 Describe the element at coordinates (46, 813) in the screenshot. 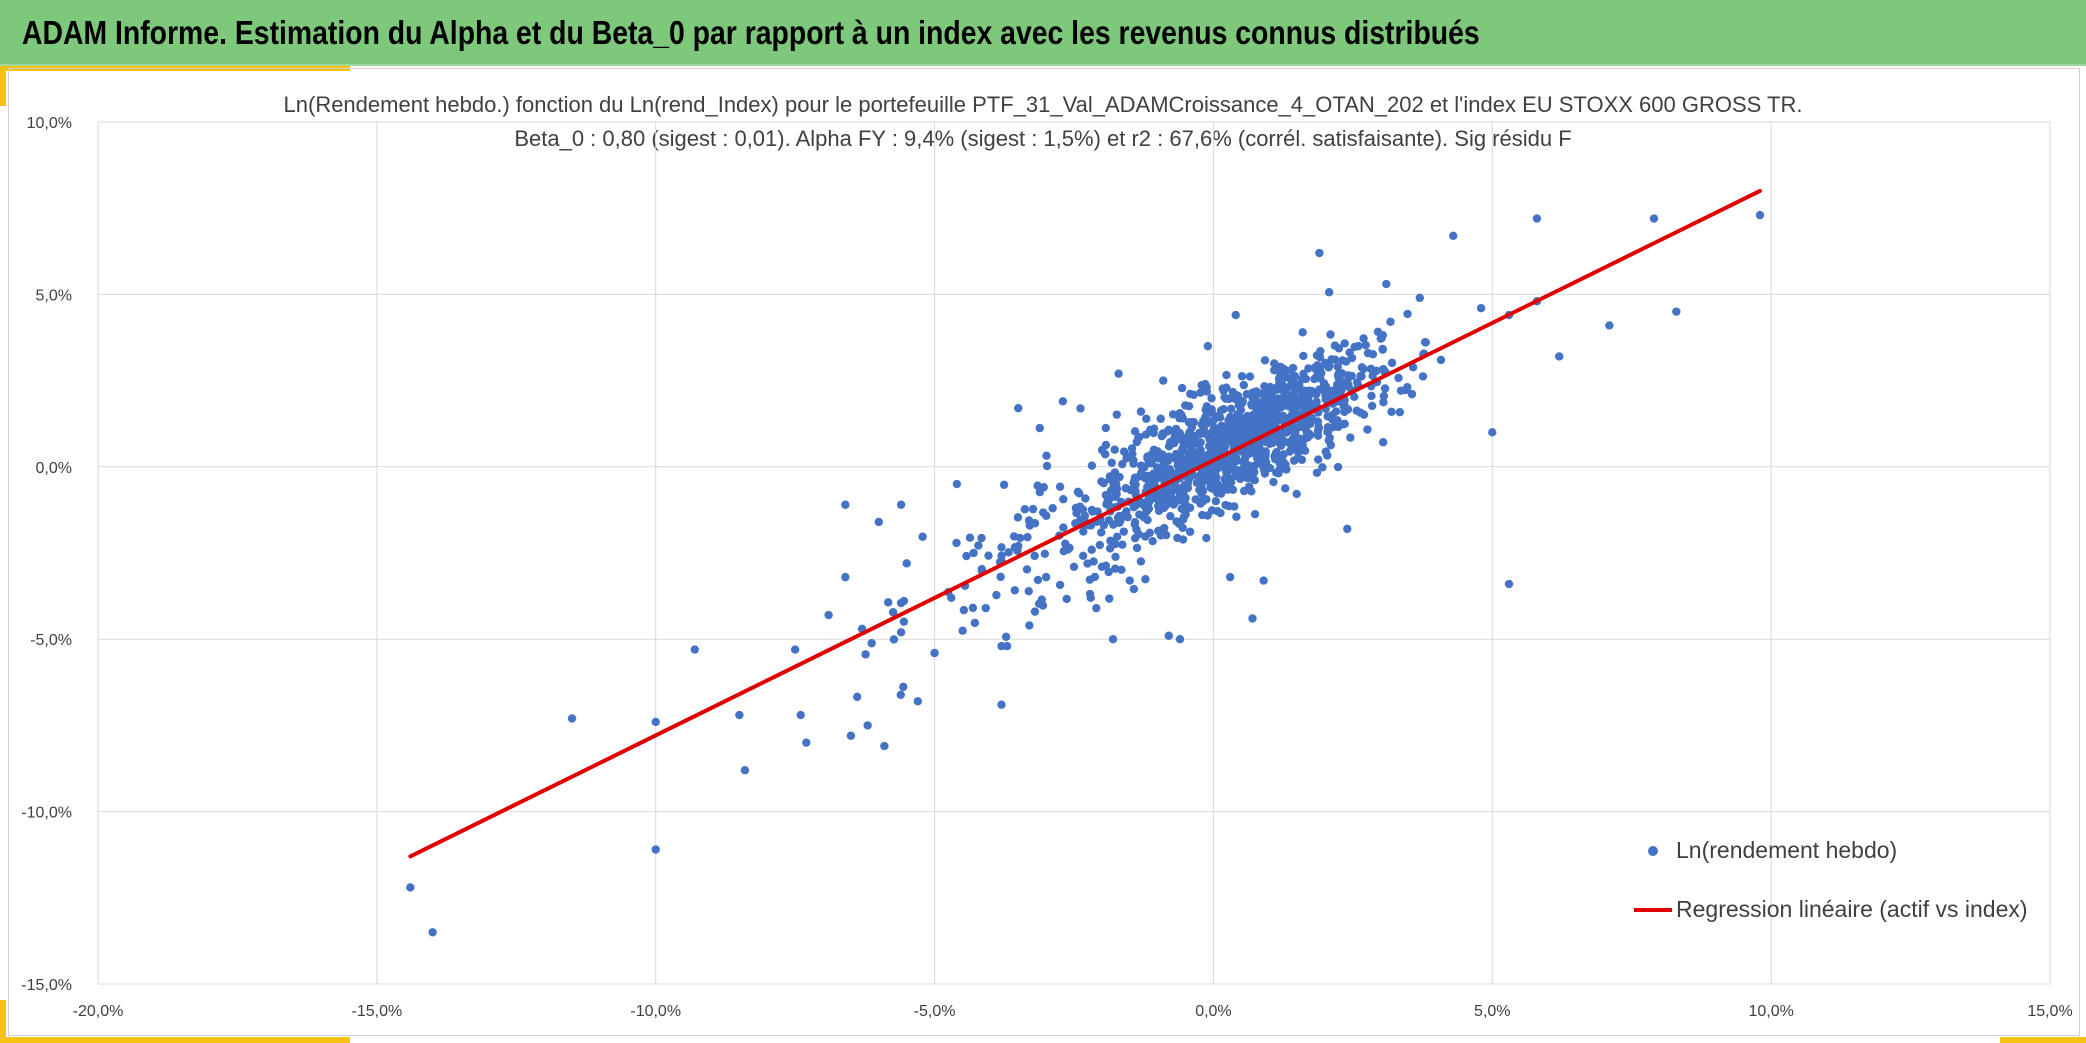

I see `y-tick-label: -10,0%` at that location.